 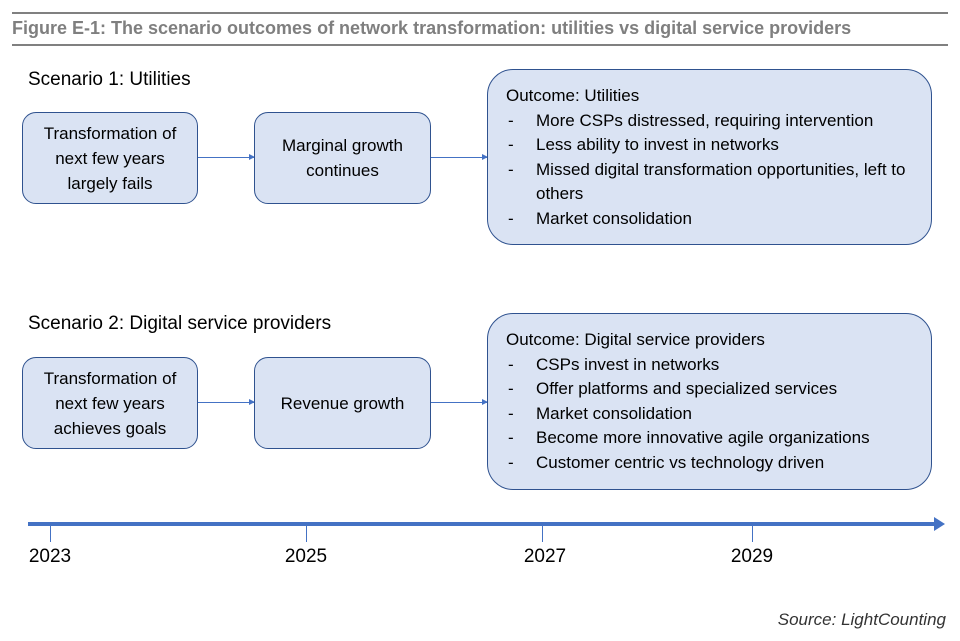 What do you see at coordinates (545, 556) in the screenshot?
I see `timeline-year: 2027` at bounding box center [545, 556].